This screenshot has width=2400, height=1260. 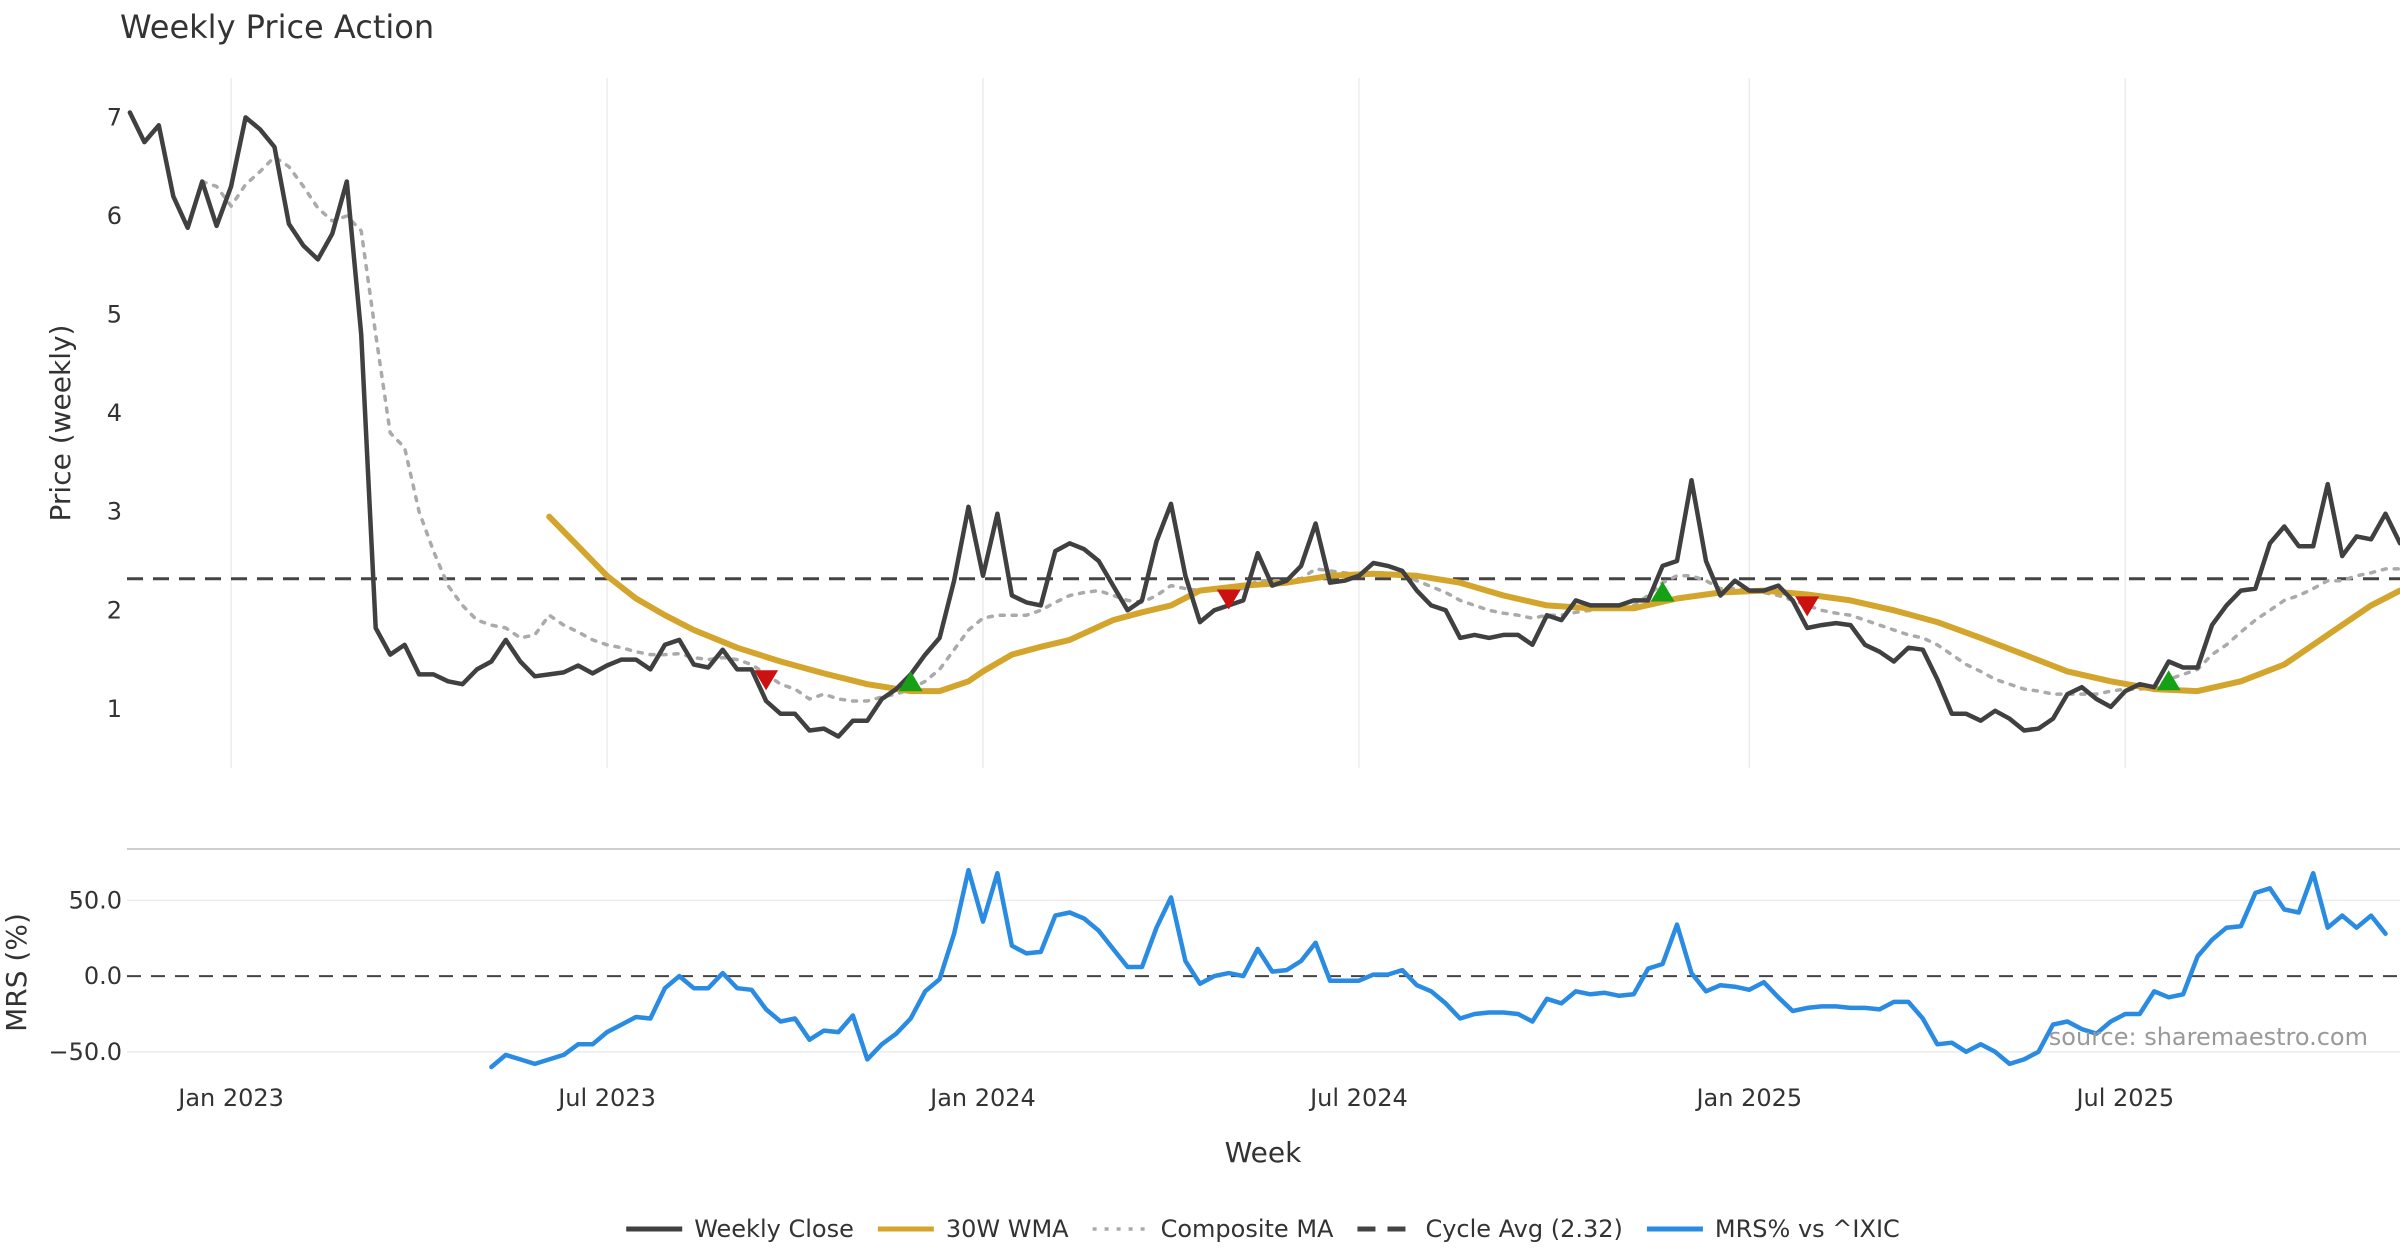 What do you see at coordinates (114, 413) in the screenshot?
I see `price-y-tick-label: 4` at bounding box center [114, 413].